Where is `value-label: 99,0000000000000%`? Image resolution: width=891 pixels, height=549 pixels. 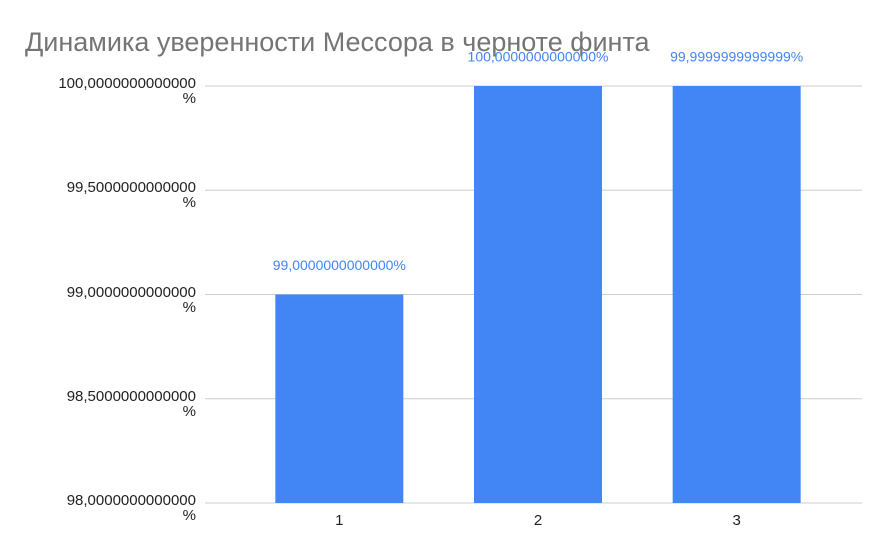 value-label: 99,0000000000000% is located at coordinates (339, 265).